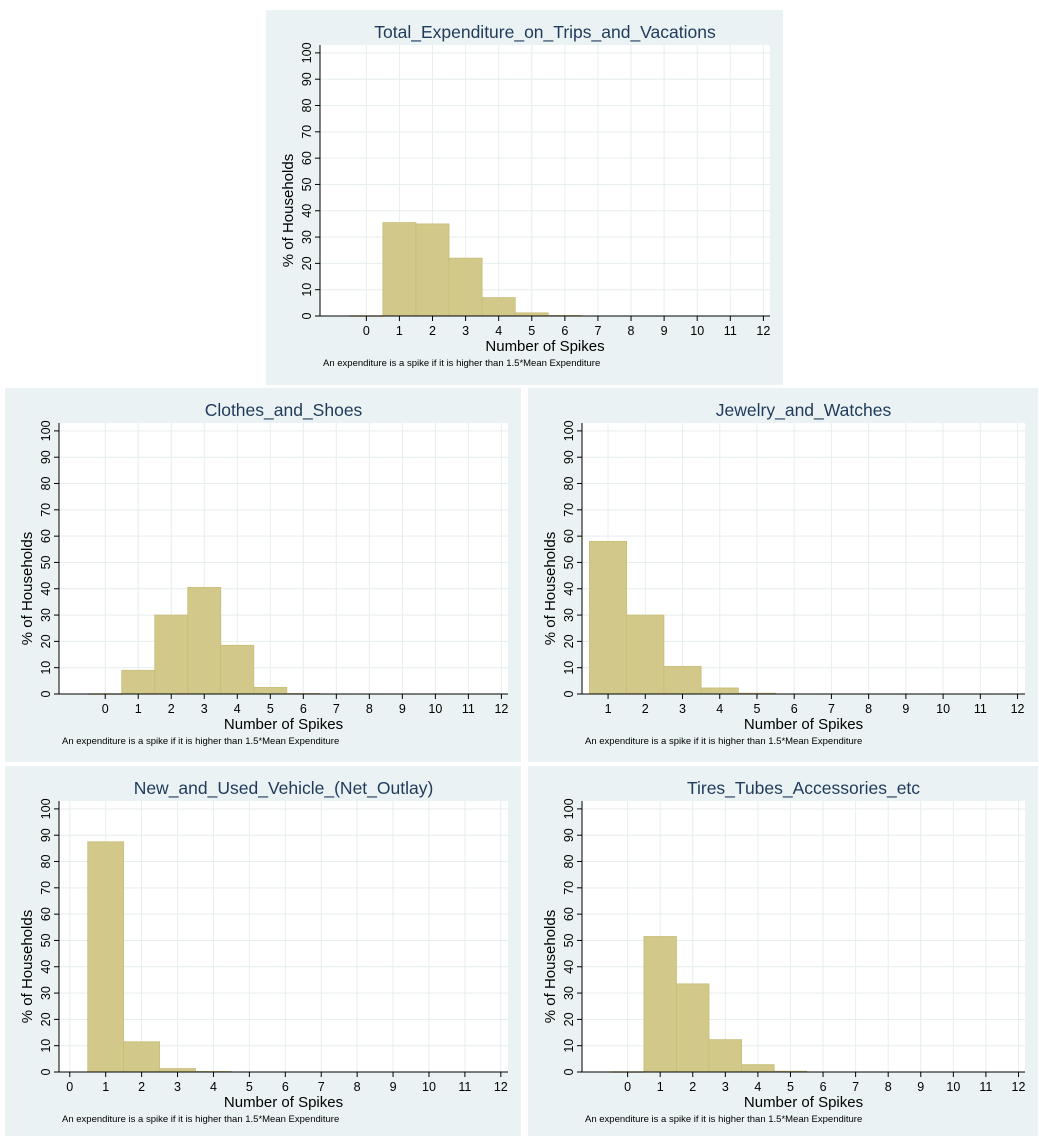  Describe the element at coordinates (545, 32) in the screenshot. I see `chart-title: Total_Expenditure_on_Trips_and_Vacations` at that location.